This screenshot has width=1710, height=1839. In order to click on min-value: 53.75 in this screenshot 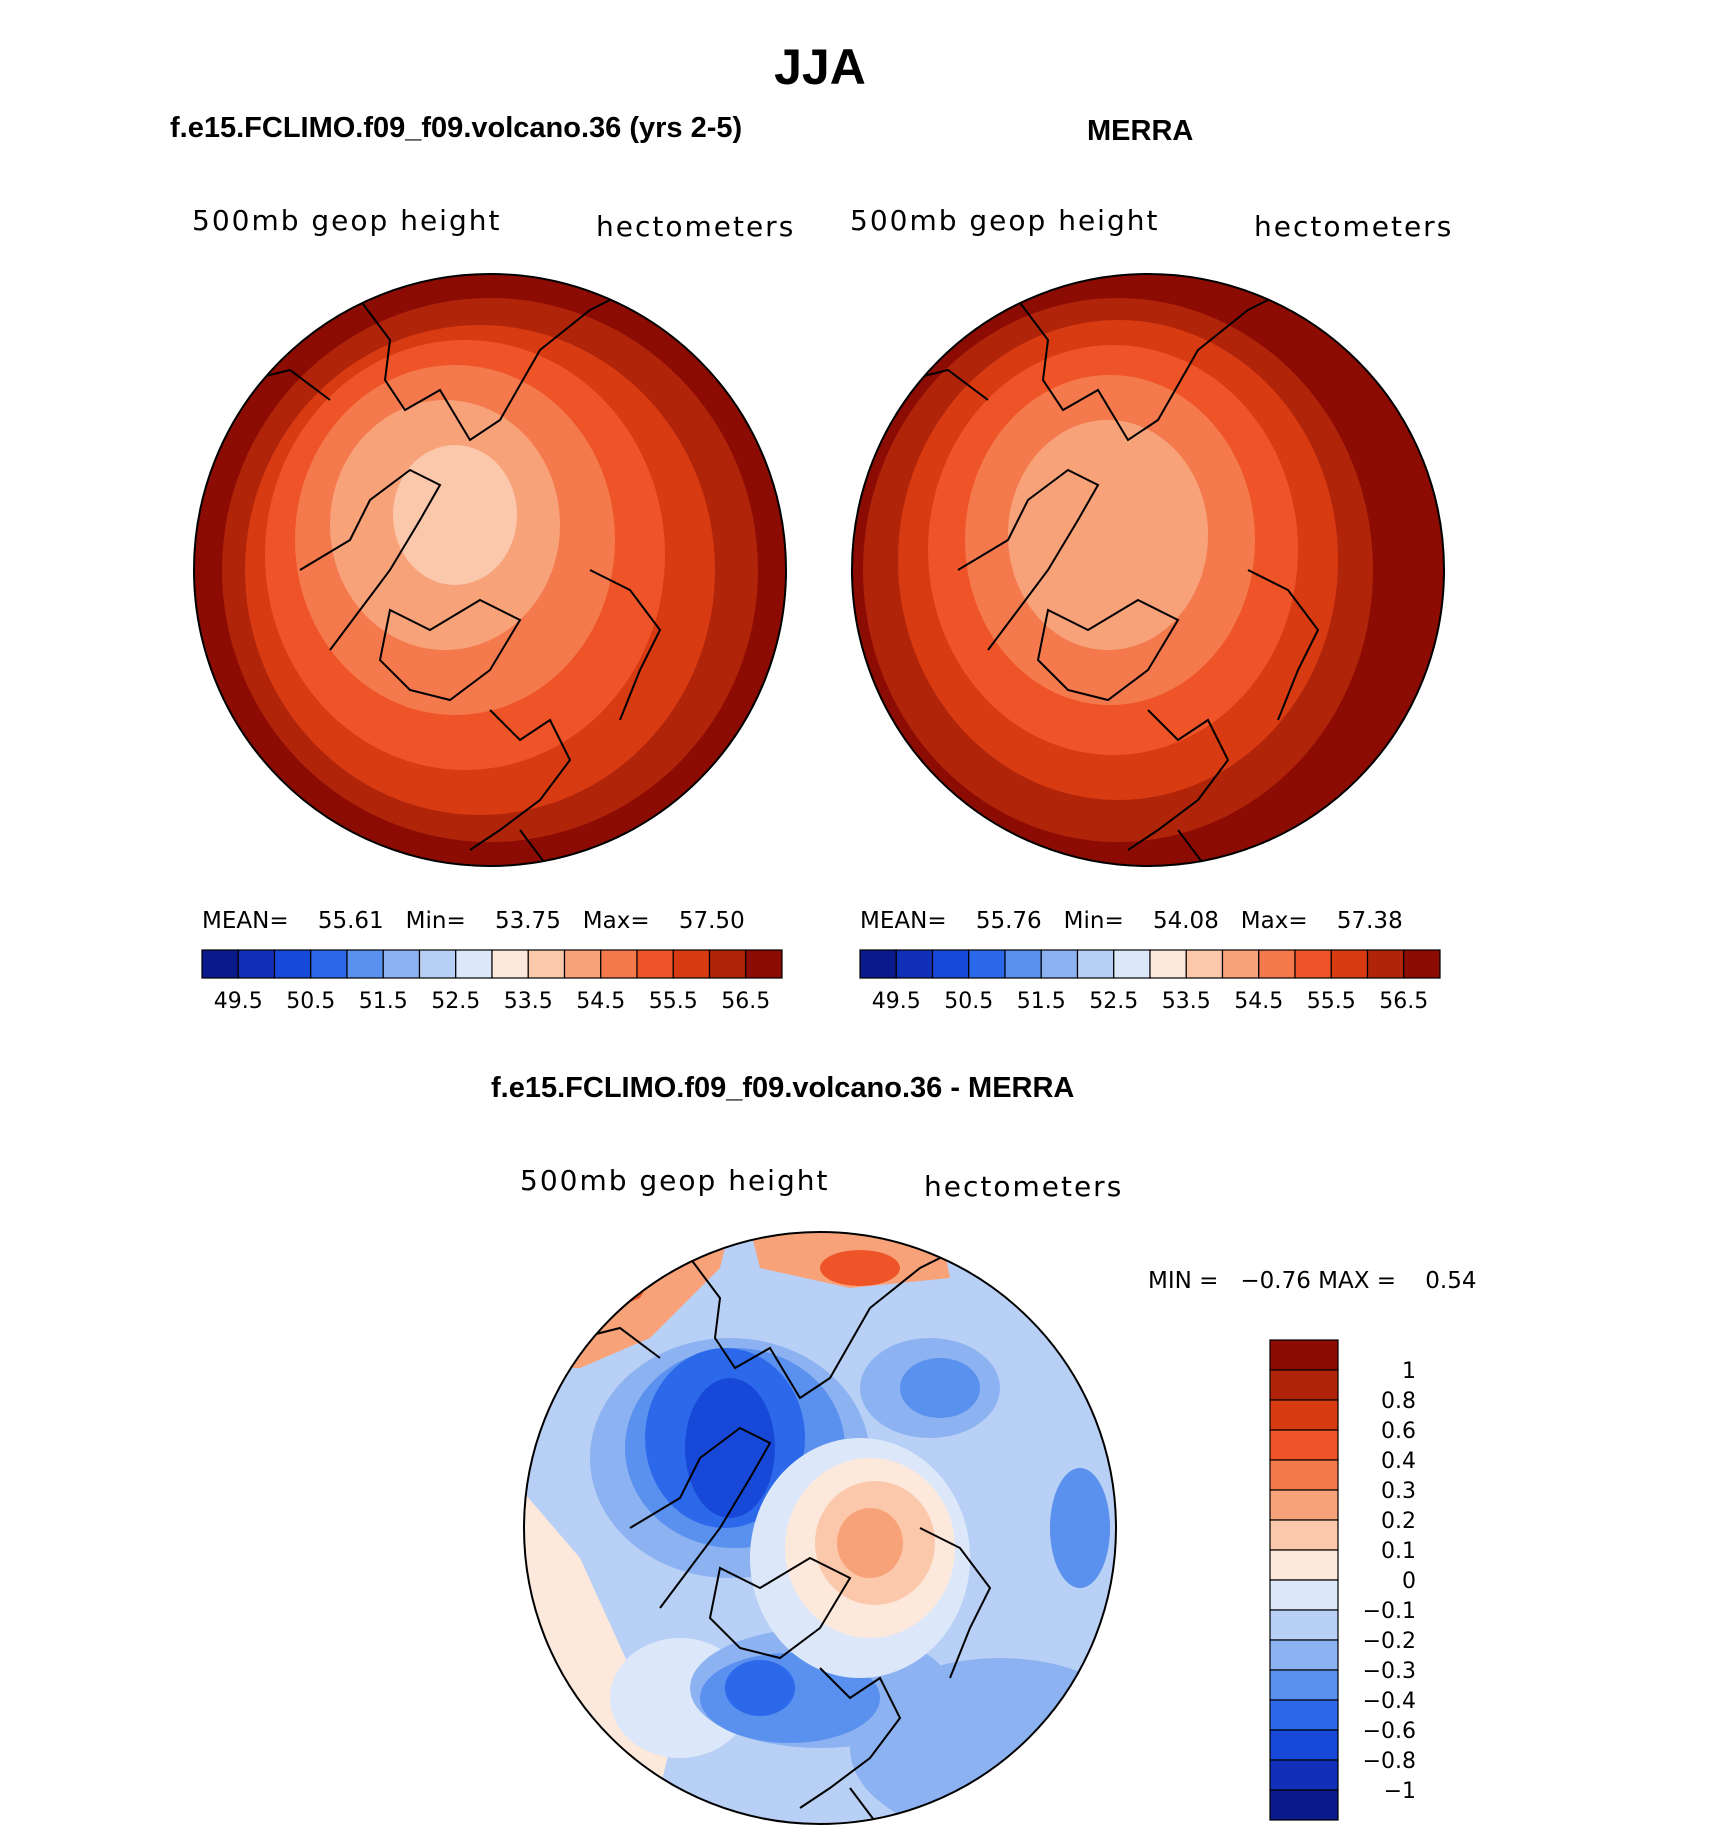, I will do `click(527, 921)`.